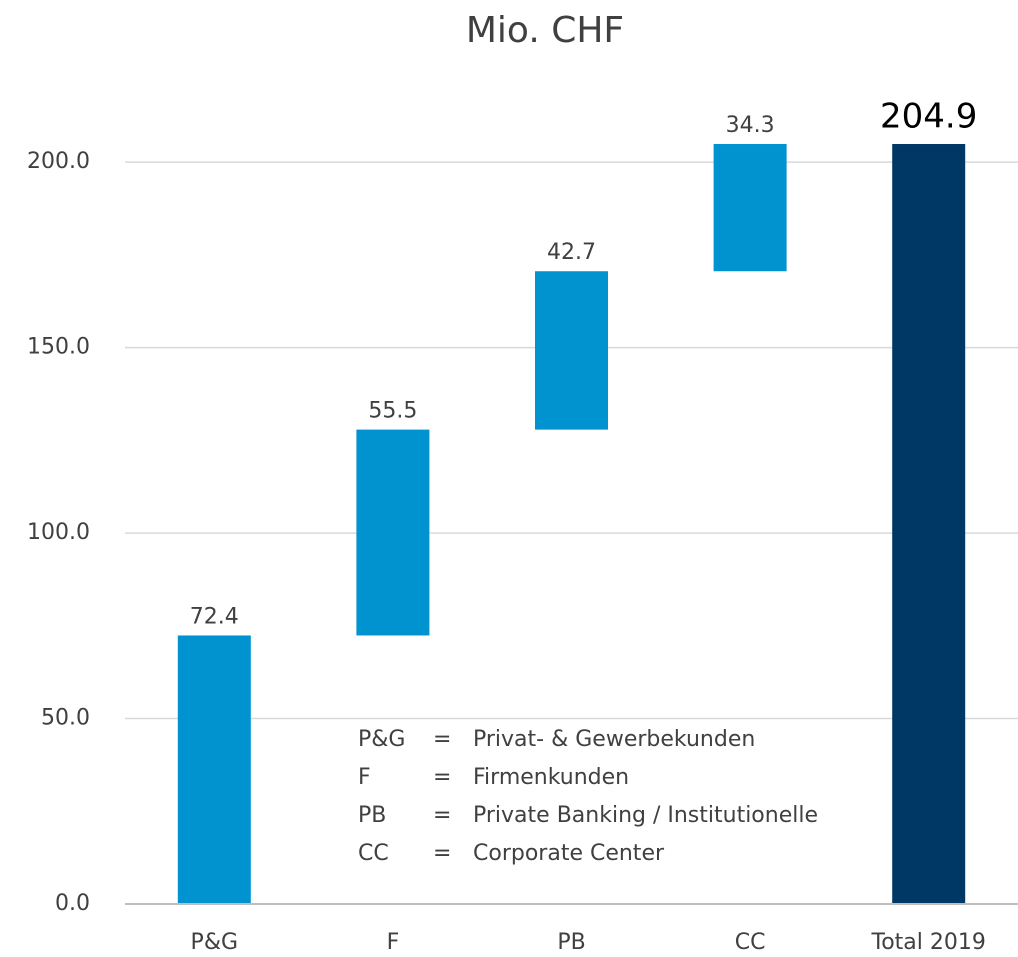 This screenshot has width=1018, height=957. Describe the element at coordinates (750, 942) in the screenshot. I see `x-tick-label: CC` at that location.